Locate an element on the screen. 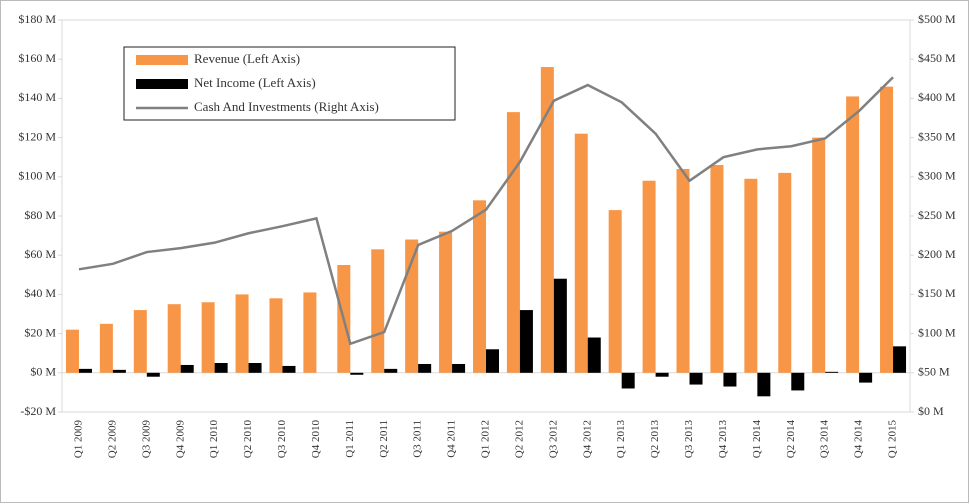 This screenshot has height=504, width=970. x-tick-label: Q4 2013 is located at coordinates (723, 439).